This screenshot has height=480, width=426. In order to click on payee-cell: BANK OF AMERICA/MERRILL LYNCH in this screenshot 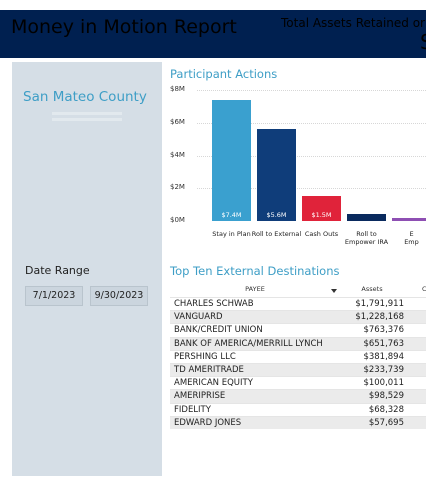, I will do `click(248, 343)`.